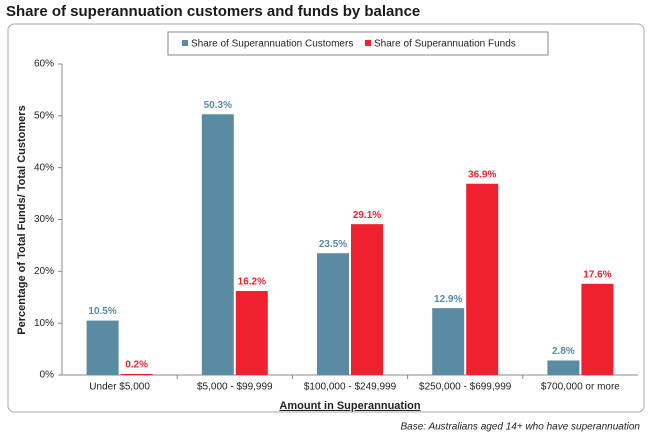 This screenshot has width=650, height=440. Describe the element at coordinates (119, 387) in the screenshot. I see `x-tick-label: Under $5,000` at that location.